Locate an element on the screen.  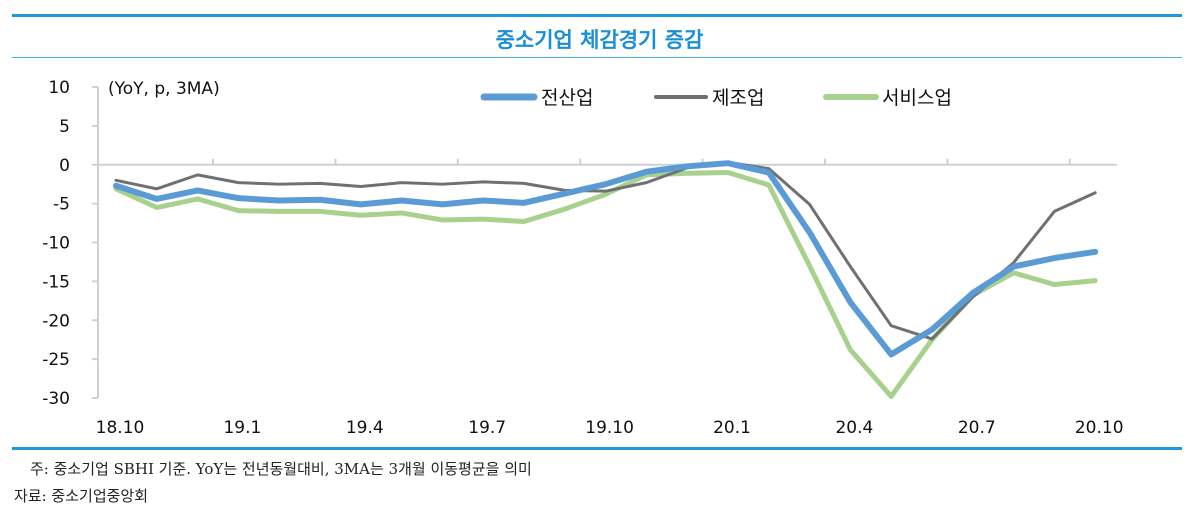
bottom-rule is located at coordinates (597, 448).